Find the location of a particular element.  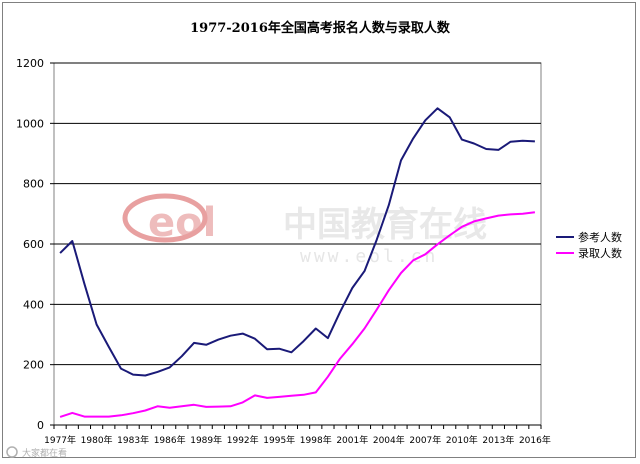

y-tick-label: 600 is located at coordinates (33, 244).